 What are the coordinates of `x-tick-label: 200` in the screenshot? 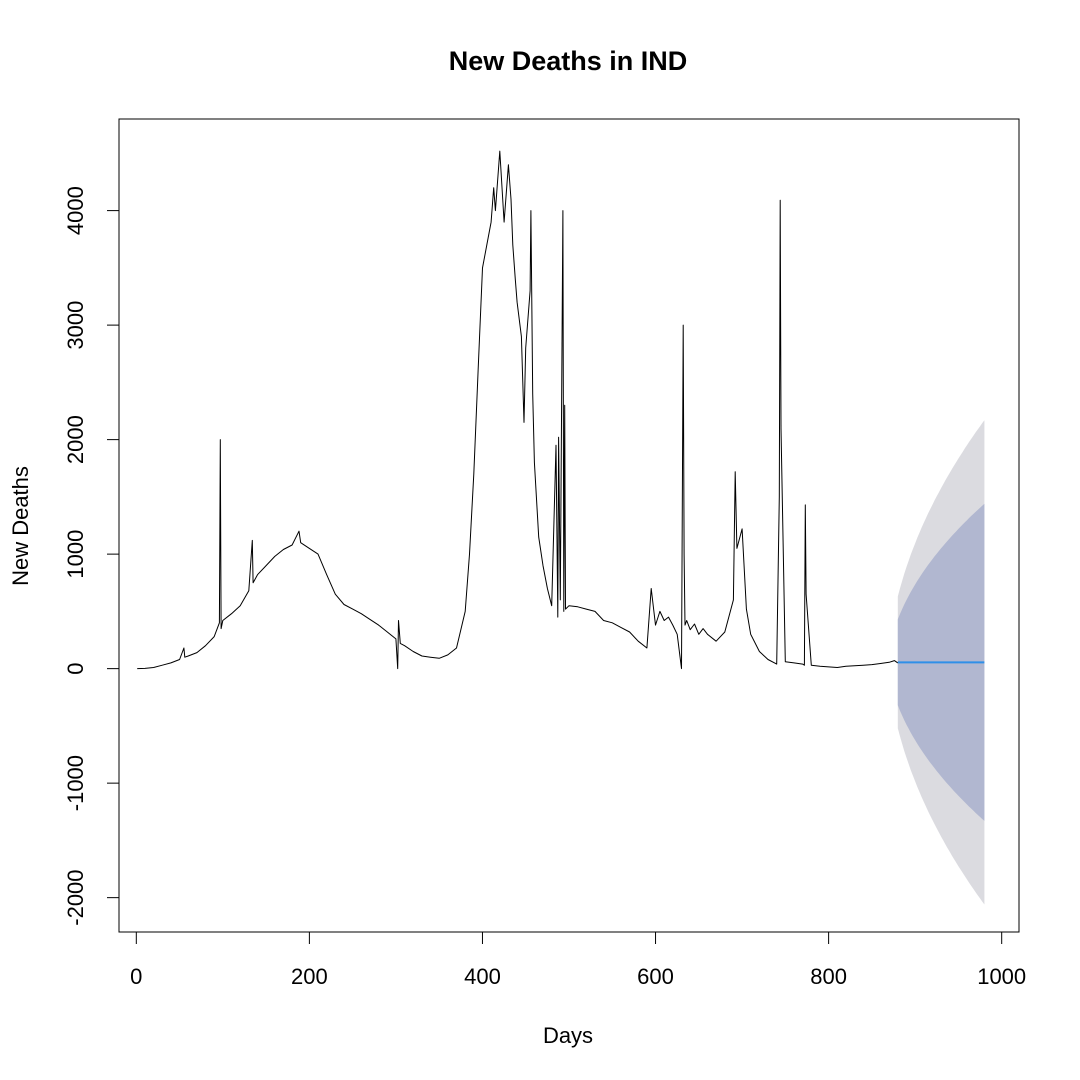 It's located at (309, 976).